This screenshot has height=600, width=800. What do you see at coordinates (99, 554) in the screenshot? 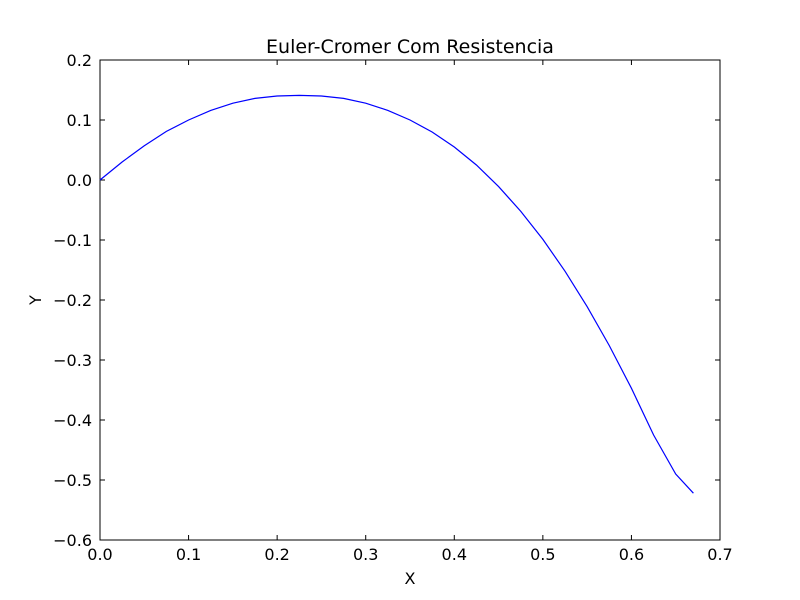
I see `x-tick-label: 0.0` at bounding box center [99, 554].